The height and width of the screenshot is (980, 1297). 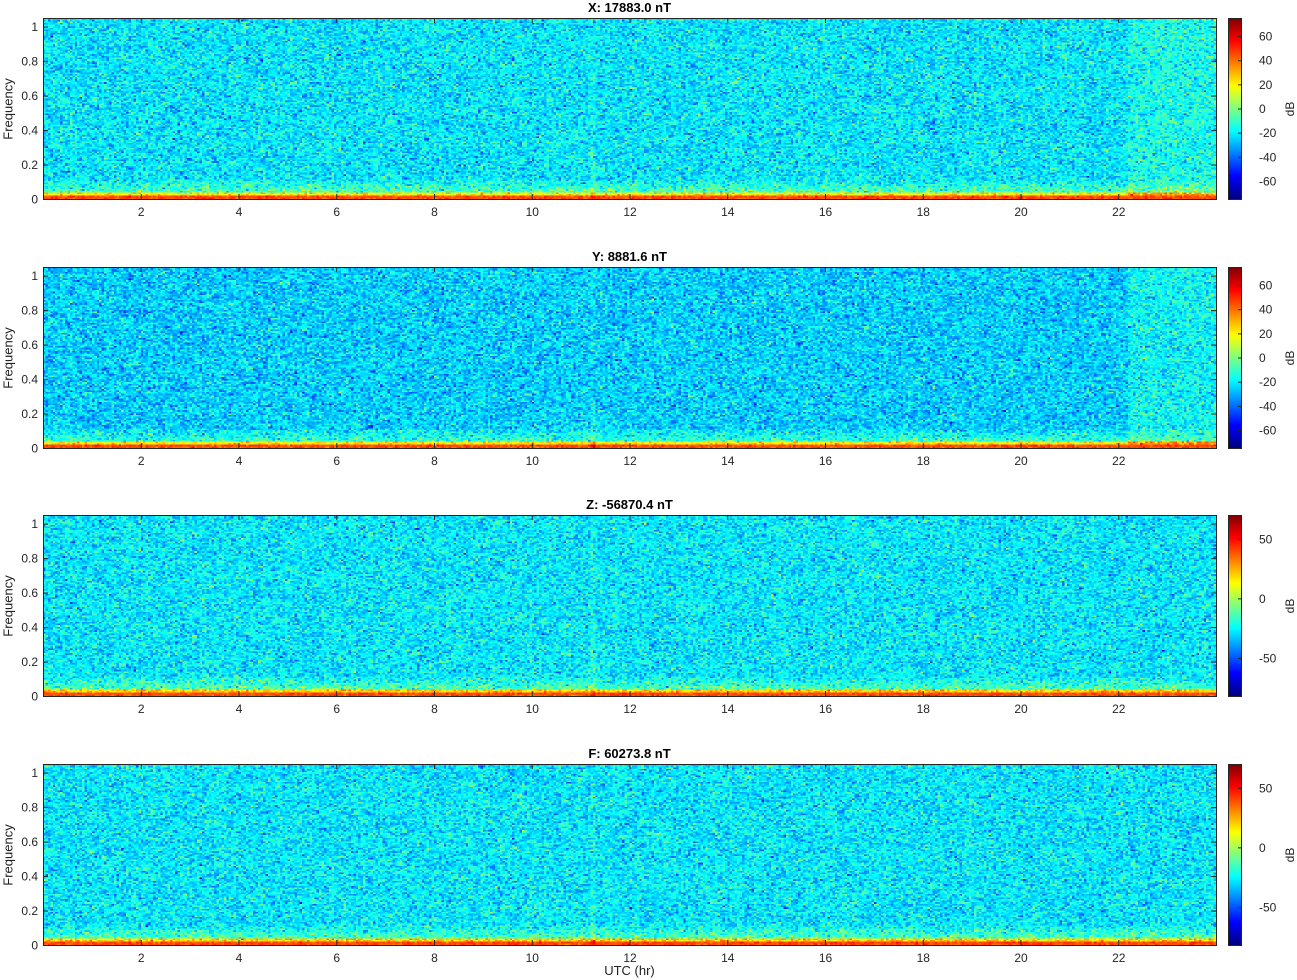 I want to click on plot-title: Y: 8881.6 nT, so click(x=629, y=256).